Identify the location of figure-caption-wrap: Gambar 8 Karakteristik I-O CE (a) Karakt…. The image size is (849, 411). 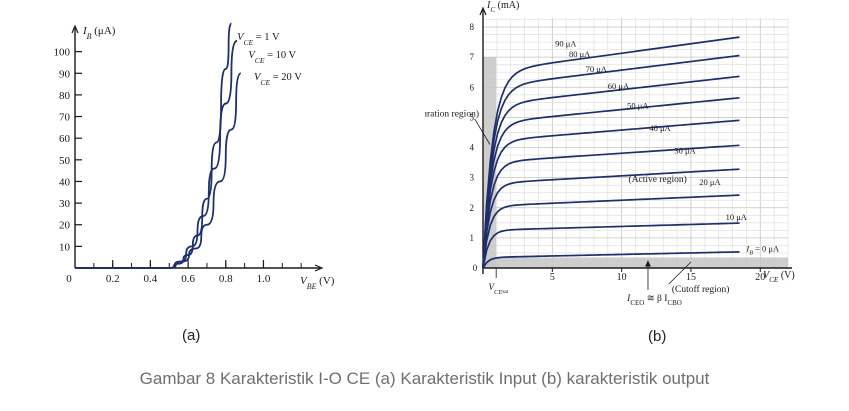
(424, 379).